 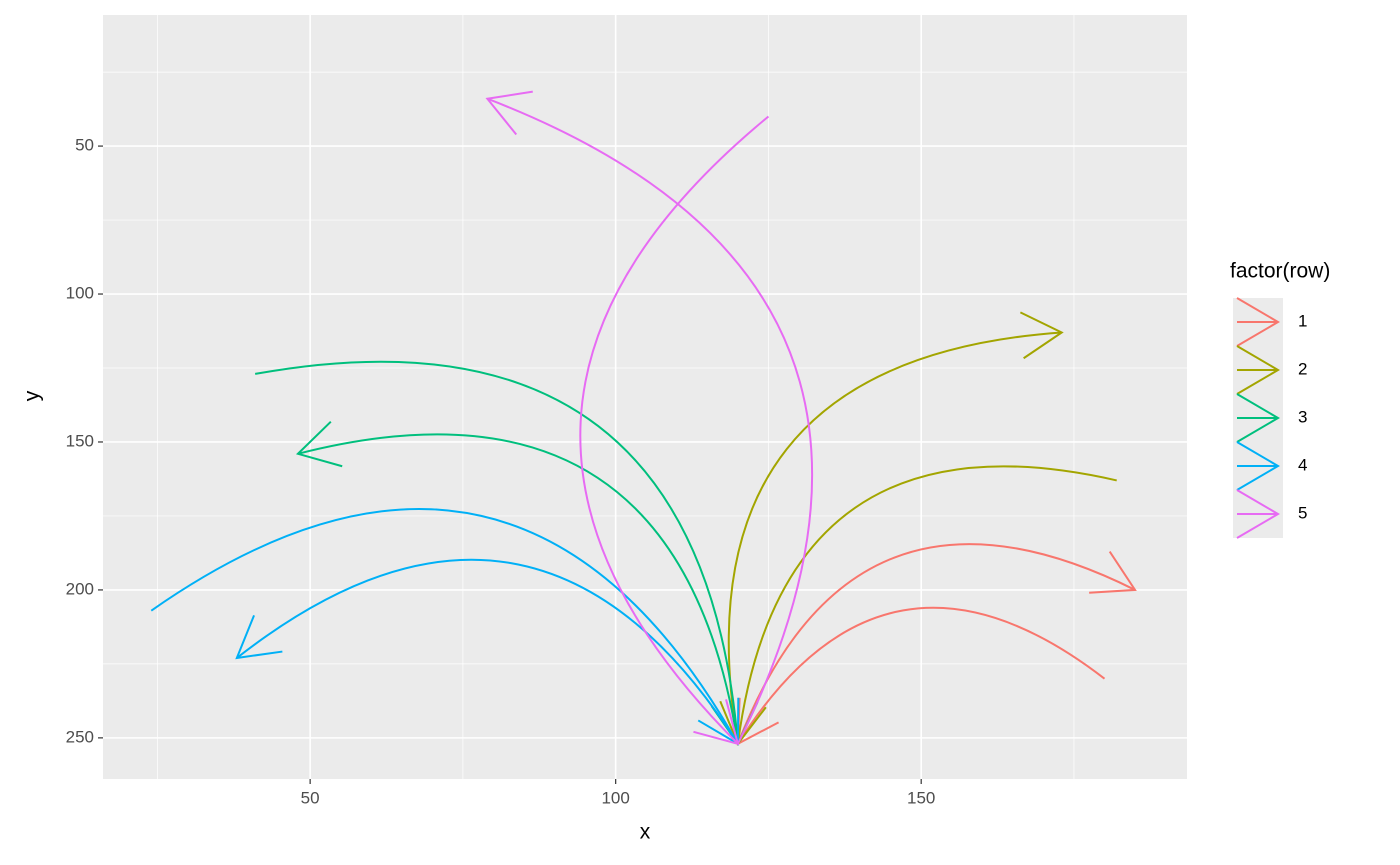 What do you see at coordinates (921, 797) in the screenshot?
I see `x-tick-label: 150` at bounding box center [921, 797].